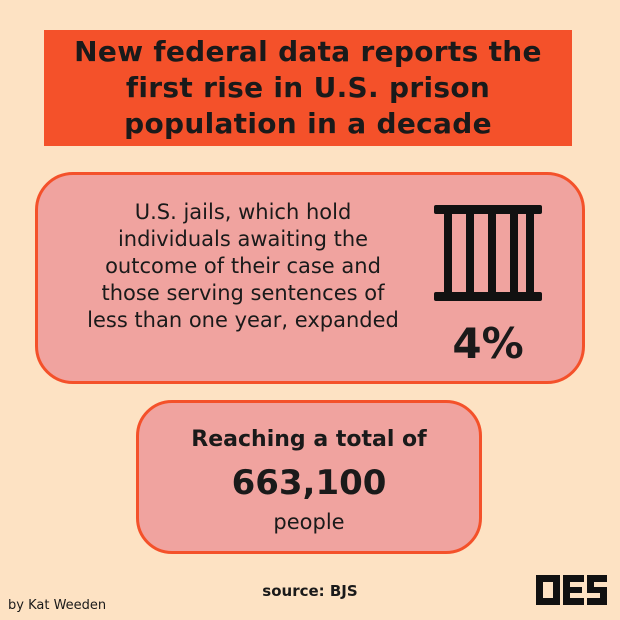  What do you see at coordinates (310, 591) in the screenshot?
I see `source-label: source: BJS` at bounding box center [310, 591].